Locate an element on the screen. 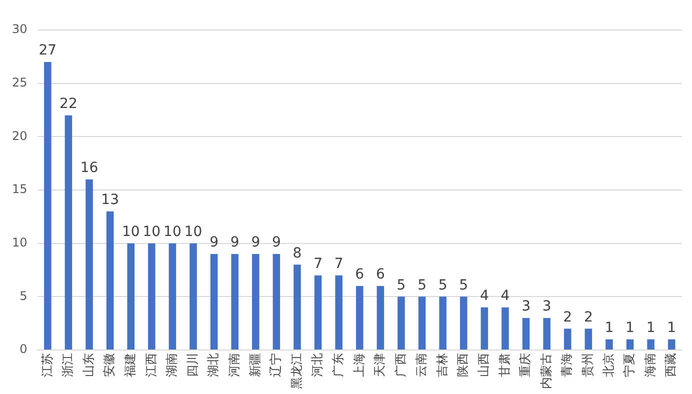 Image resolution: width=692 pixels, height=394 pixels. x-tick-label: 山东 is located at coordinates (88, 365).